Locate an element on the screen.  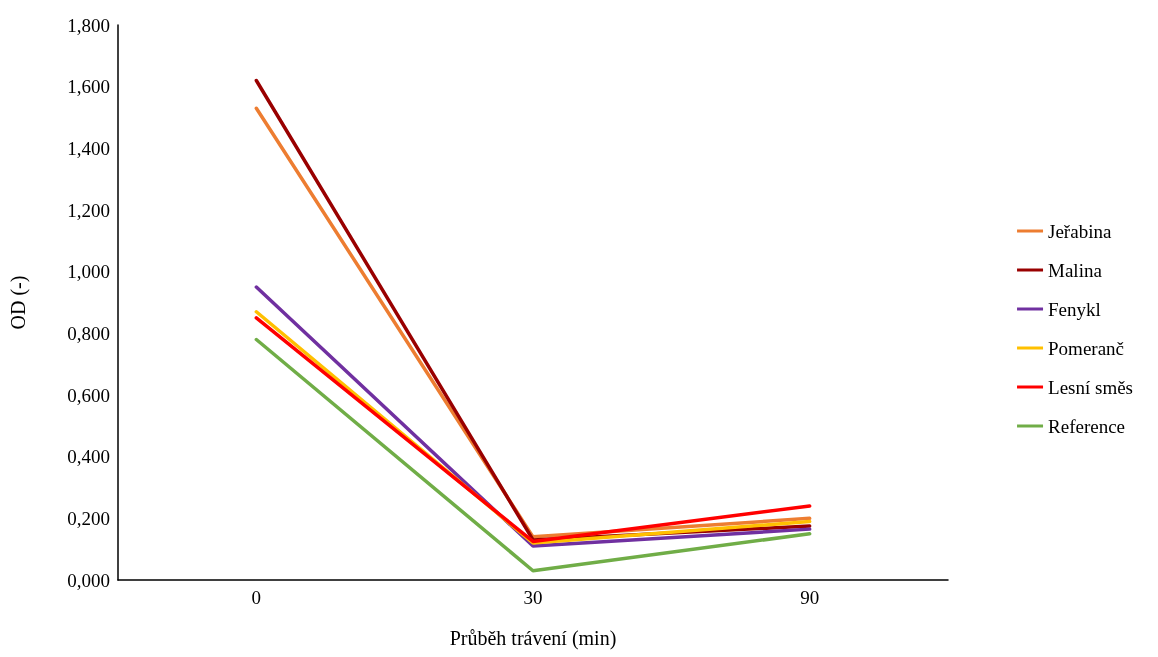
x-tick-label: 30 is located at coordinates (533, 597).